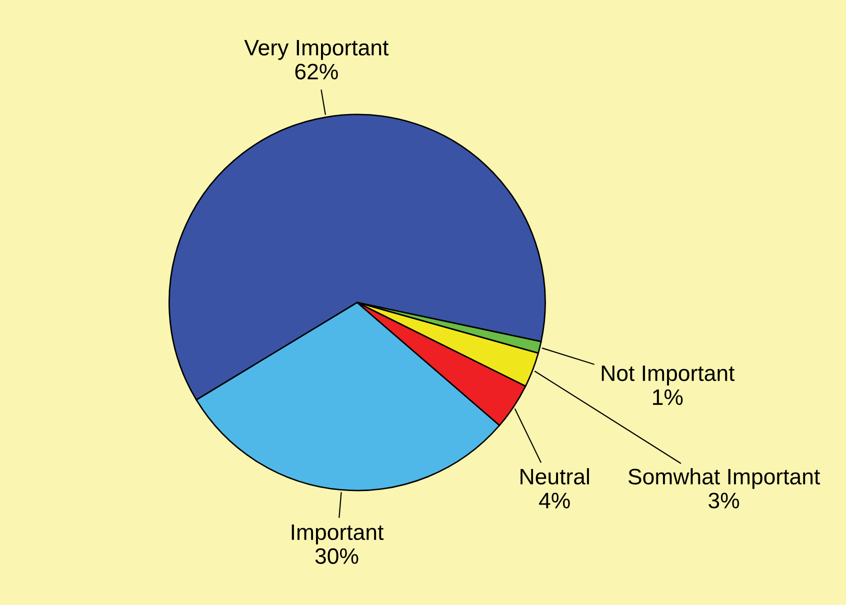 The image size is (846, 605). What do you see at coordinates (316, 72) in the screenshot?
I see `data-label: 62%` at bounding box center [316, 72].